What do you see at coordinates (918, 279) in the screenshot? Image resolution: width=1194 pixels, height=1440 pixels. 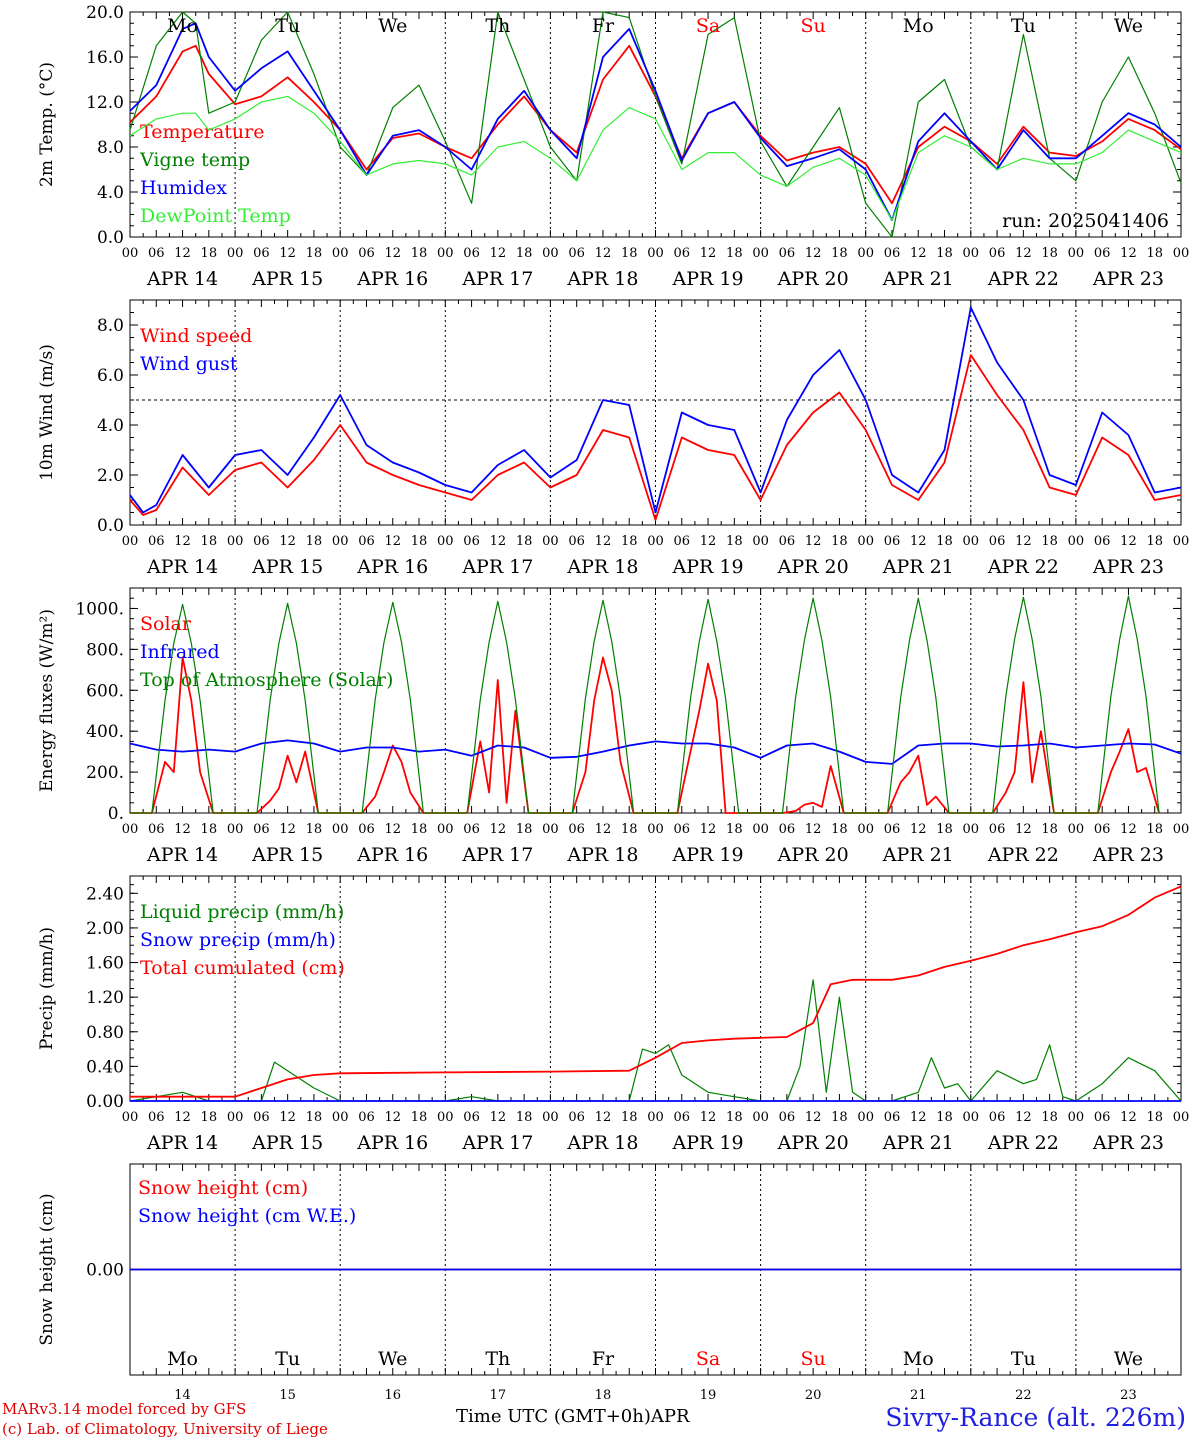 I see `date-label: APR 21` at bounding box center [918, 279].